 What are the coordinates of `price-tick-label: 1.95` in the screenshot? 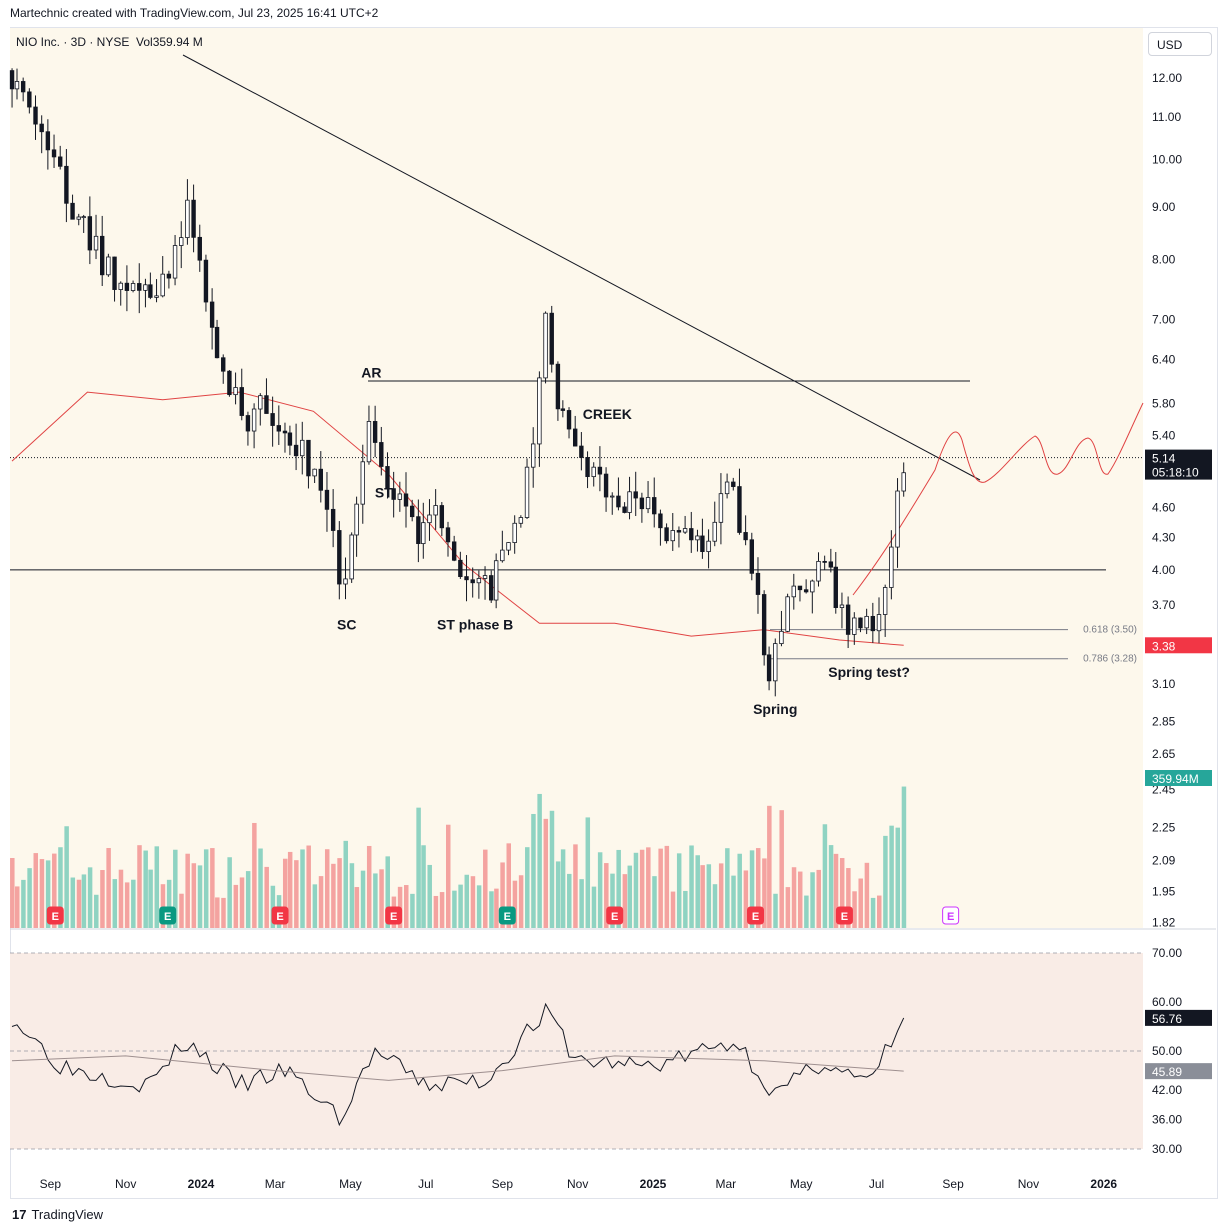 It's located at (1164, 892).